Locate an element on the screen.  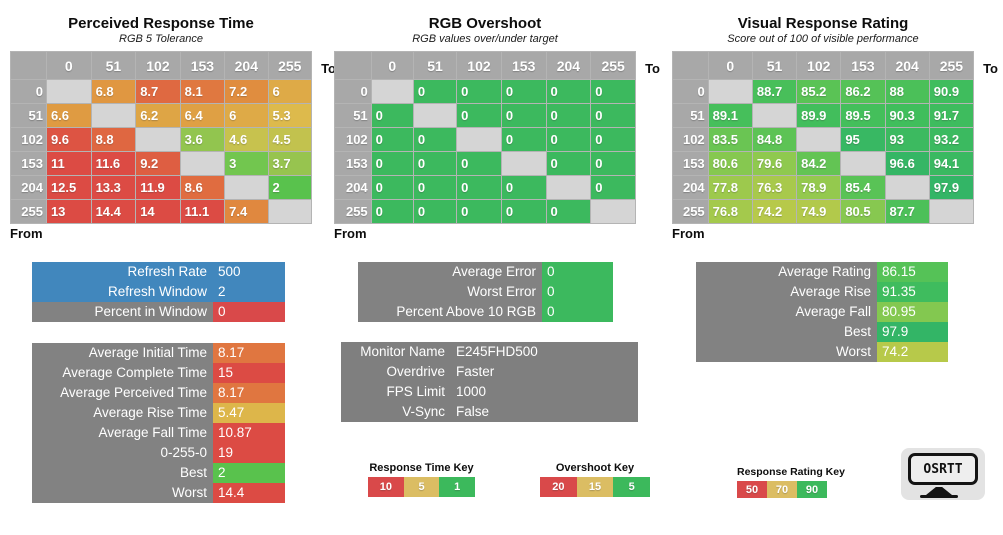
key-swatch-90: 90 is located at coordinates (812, 489).